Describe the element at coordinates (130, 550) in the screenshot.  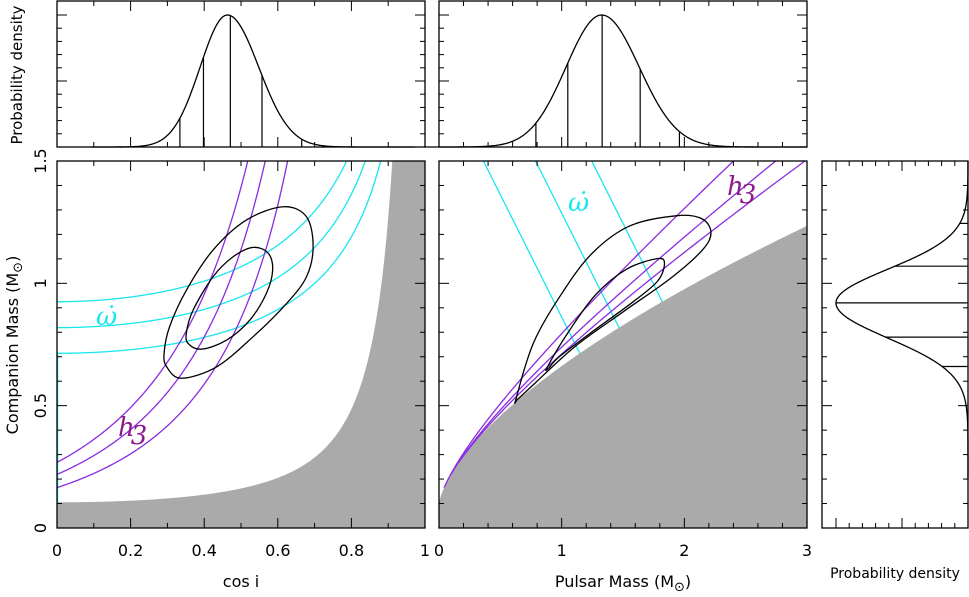
I see `x-tick-label-cos-i: 0.2` at that location.